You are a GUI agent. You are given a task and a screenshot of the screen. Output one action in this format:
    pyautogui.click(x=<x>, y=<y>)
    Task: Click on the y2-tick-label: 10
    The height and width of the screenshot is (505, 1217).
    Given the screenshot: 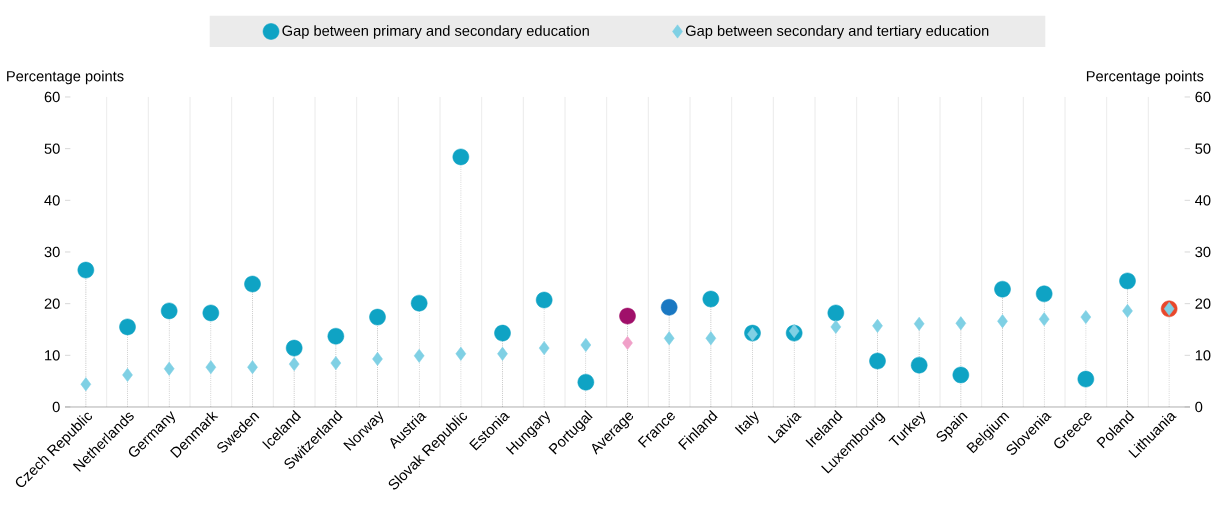 What is the action you would take?
    pyautogui.click(x=1203, y=355)
    